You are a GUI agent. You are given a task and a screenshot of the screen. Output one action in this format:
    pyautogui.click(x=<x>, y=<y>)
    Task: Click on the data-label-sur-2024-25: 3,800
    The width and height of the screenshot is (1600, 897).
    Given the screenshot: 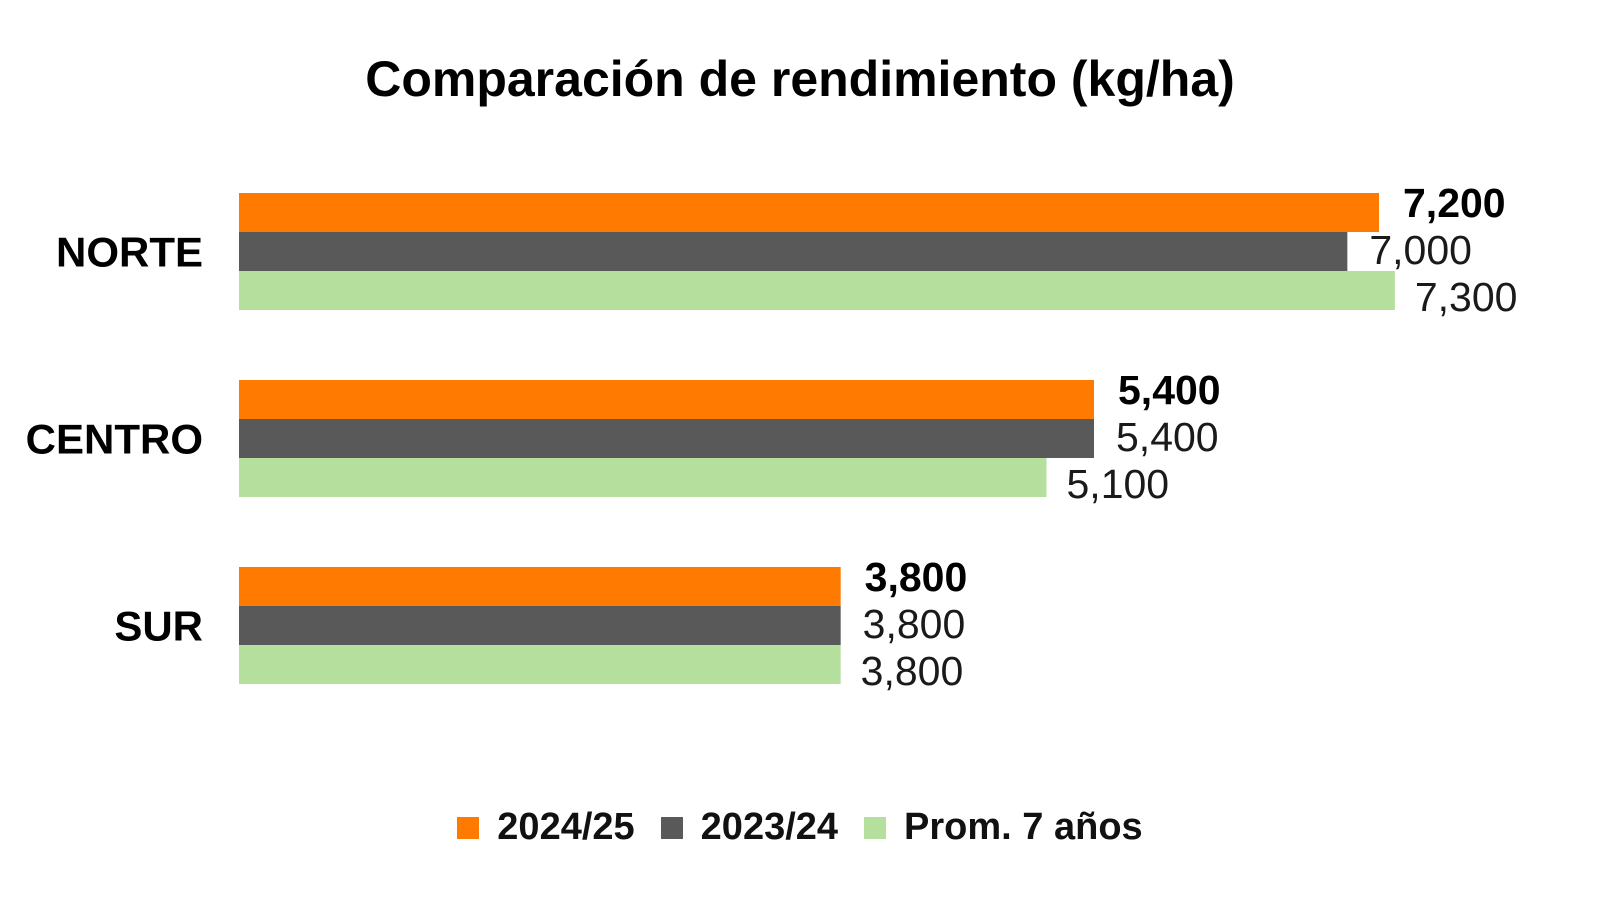 What is the action you would take?
    pyautogui.click(x=916, y=577)
    